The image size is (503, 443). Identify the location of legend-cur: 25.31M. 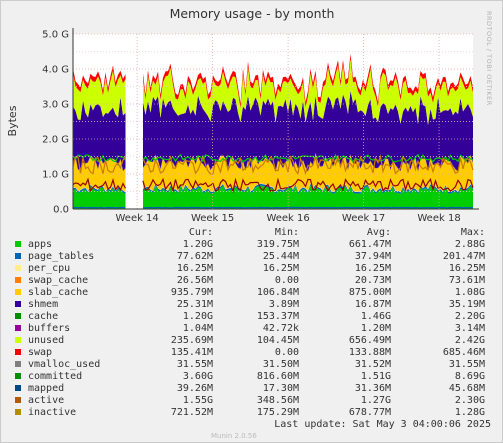
(194, 304).